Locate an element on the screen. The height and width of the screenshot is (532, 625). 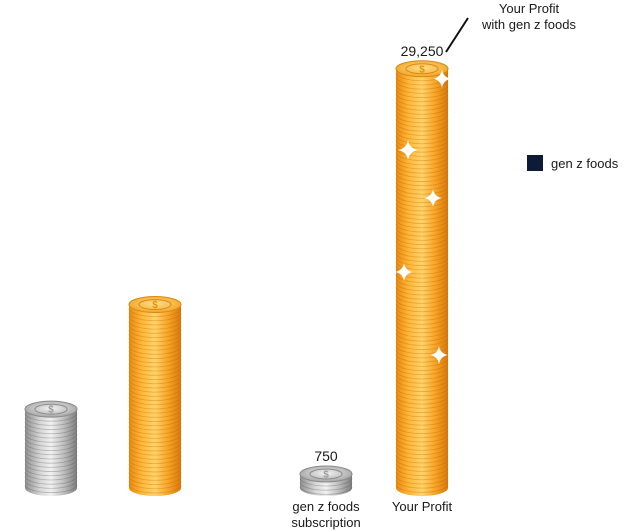
legend-label: gen z foods is located at coordinates (585, 163).